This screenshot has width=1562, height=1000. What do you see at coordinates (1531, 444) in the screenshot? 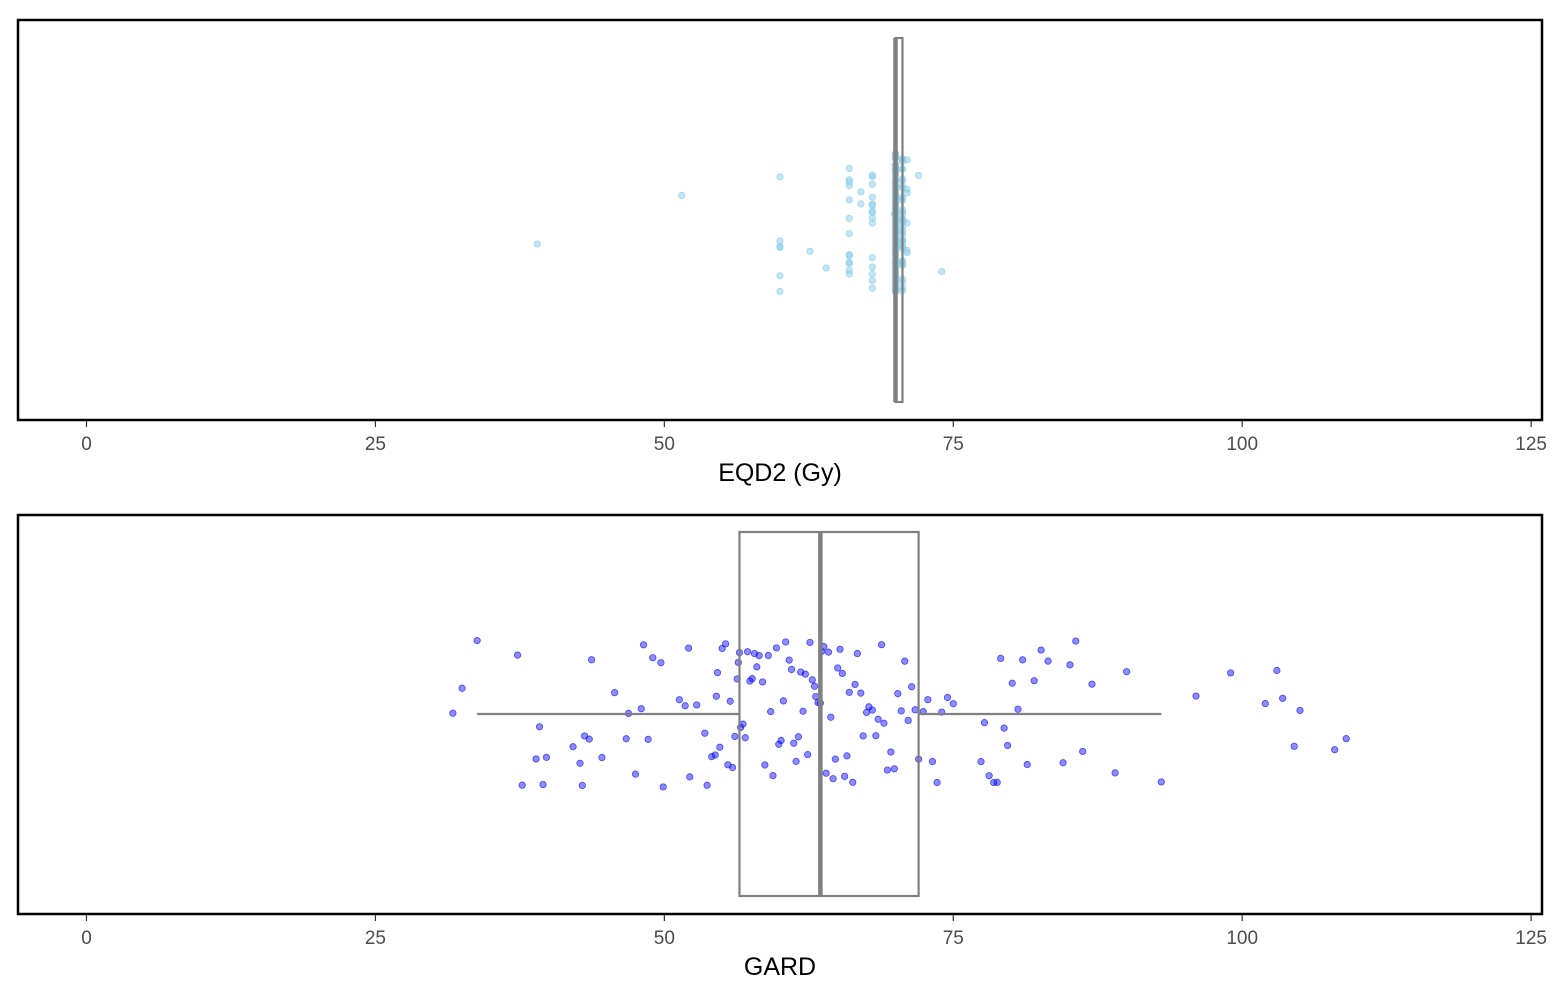
I see `eqd2-tick-label-125: 125` at bounding box center [1531, 444].